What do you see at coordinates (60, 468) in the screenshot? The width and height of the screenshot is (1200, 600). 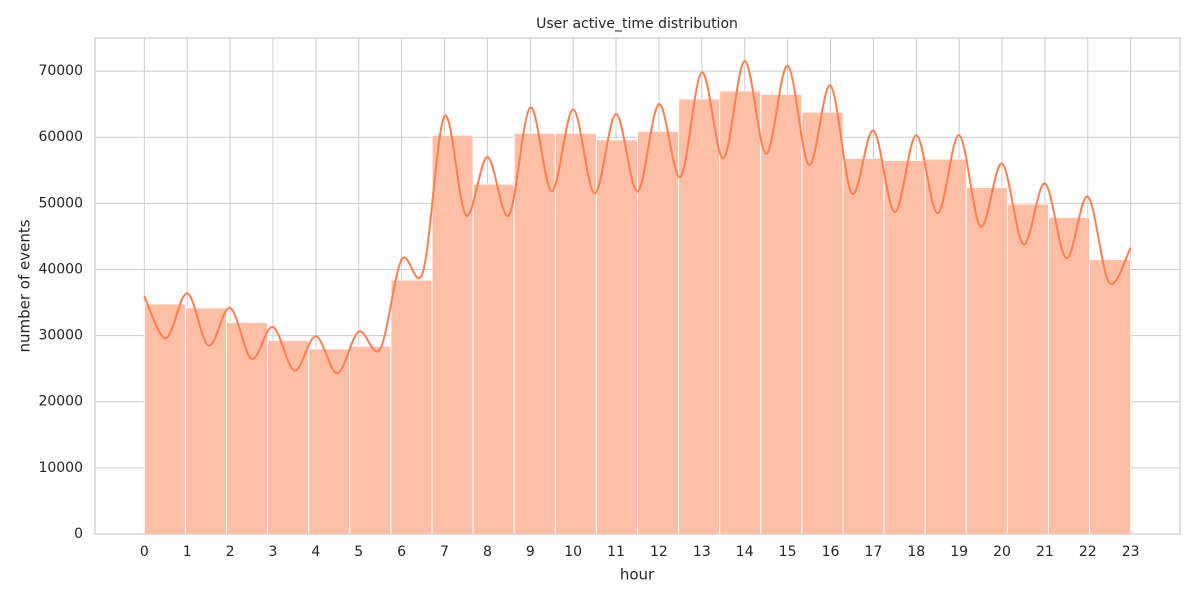 I see `y-tick-label: 10000` at bounding box center [60, 468].